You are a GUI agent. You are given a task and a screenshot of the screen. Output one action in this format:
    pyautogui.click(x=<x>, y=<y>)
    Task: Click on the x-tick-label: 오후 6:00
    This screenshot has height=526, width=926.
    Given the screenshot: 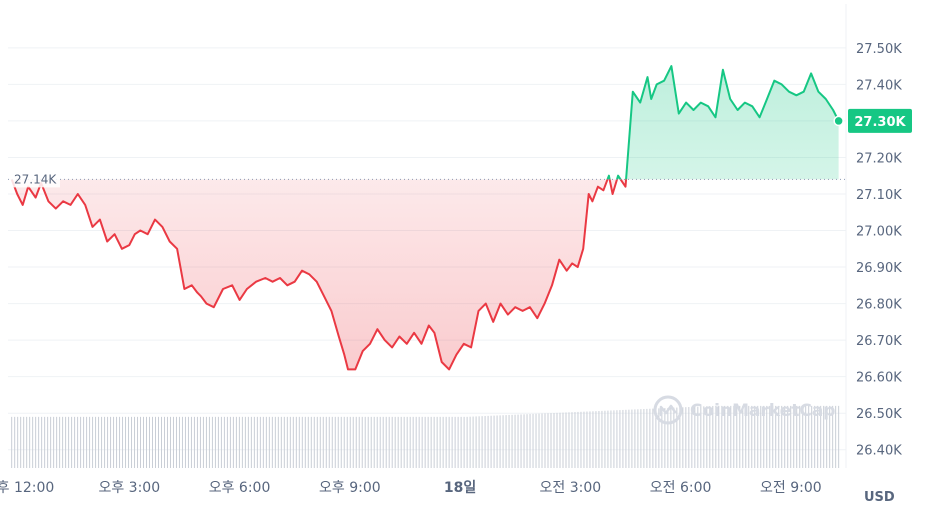 What is the action you would take?
    pyautogui.click(x=240, y=488)
    